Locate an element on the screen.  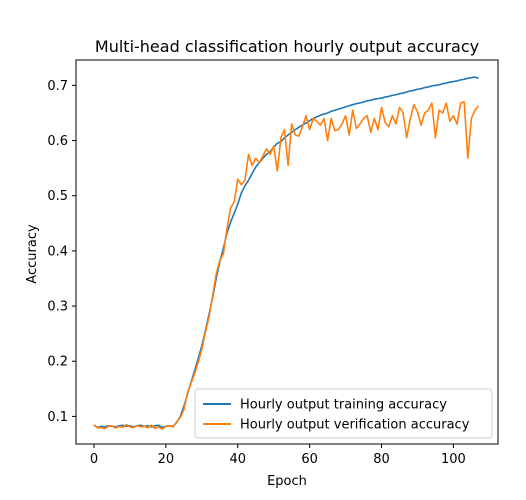
x-tick-label: 100 is located at coordinates (453, 459).